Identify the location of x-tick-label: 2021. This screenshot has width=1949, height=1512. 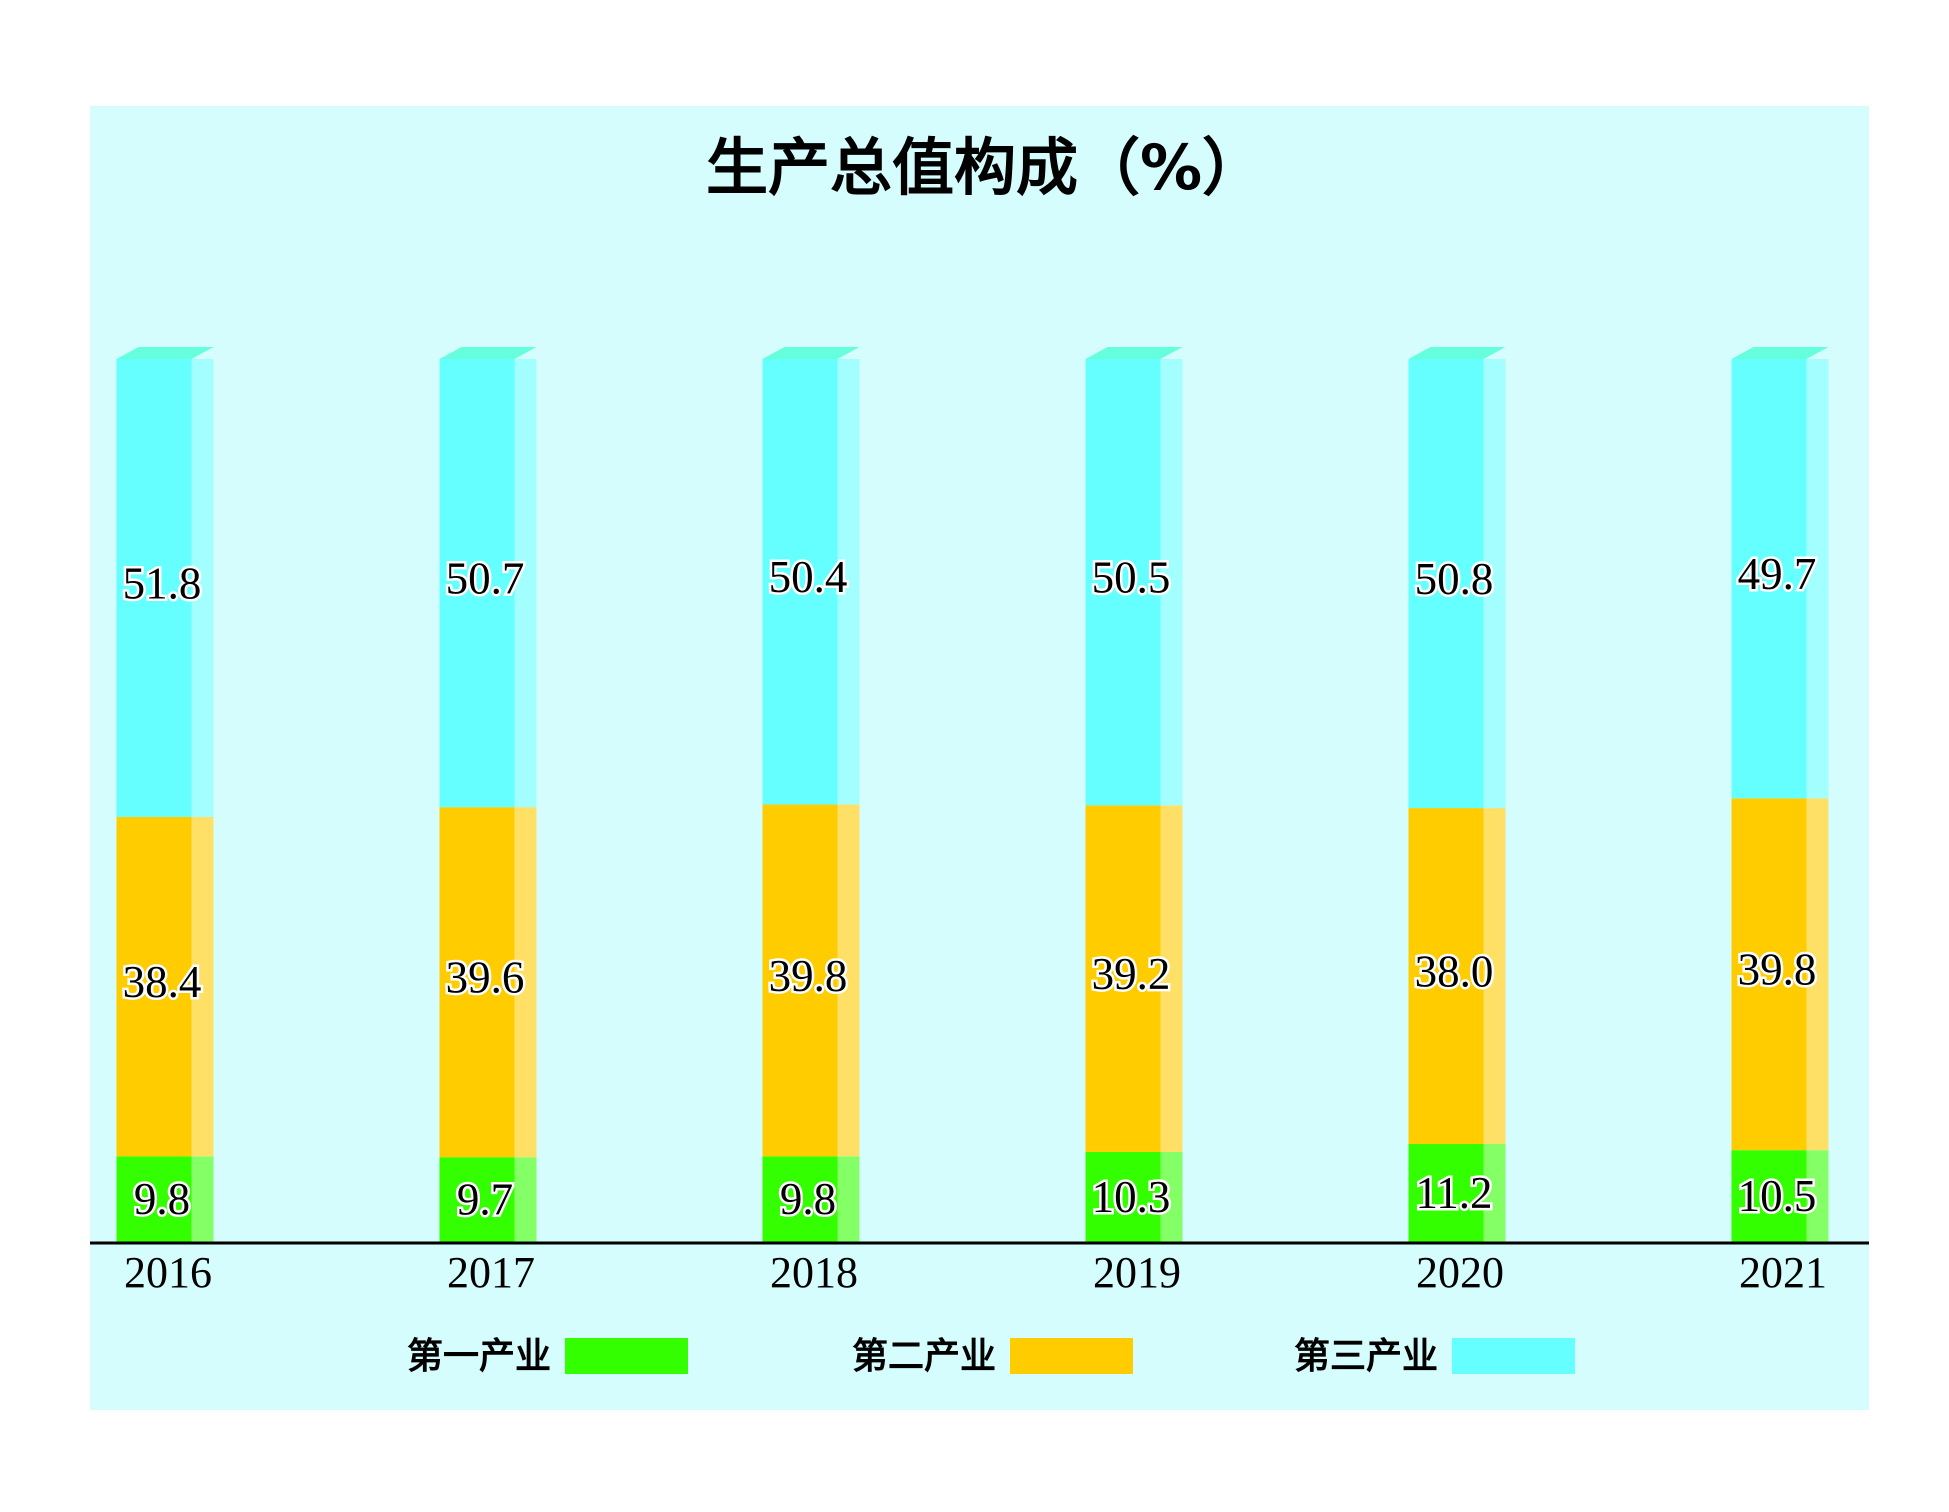
(1783, 1272).